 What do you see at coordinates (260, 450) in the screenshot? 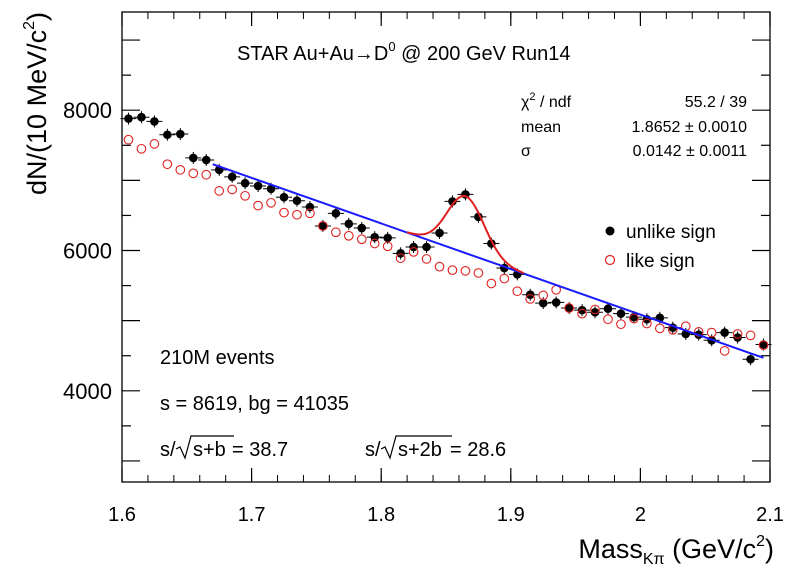
I see `sig1-value: = 38.7` at bounding box center [260, 450].